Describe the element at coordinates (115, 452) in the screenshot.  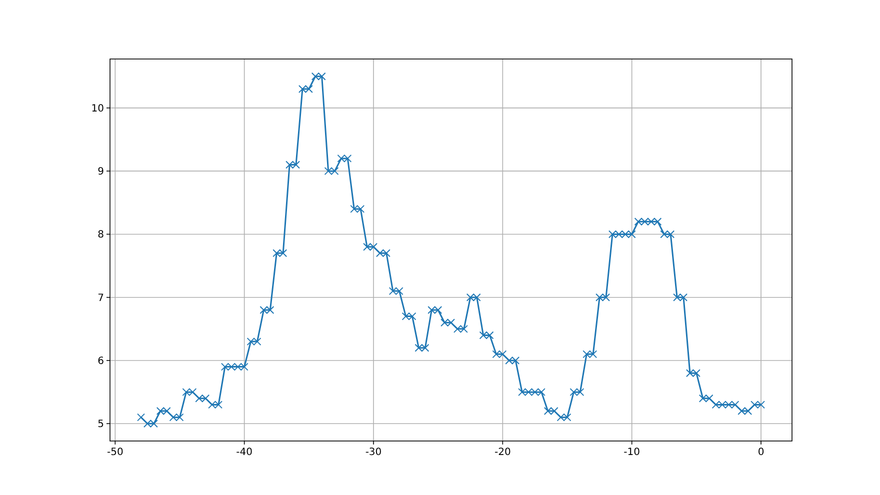
I see `x-tick-label: -50` at that location.